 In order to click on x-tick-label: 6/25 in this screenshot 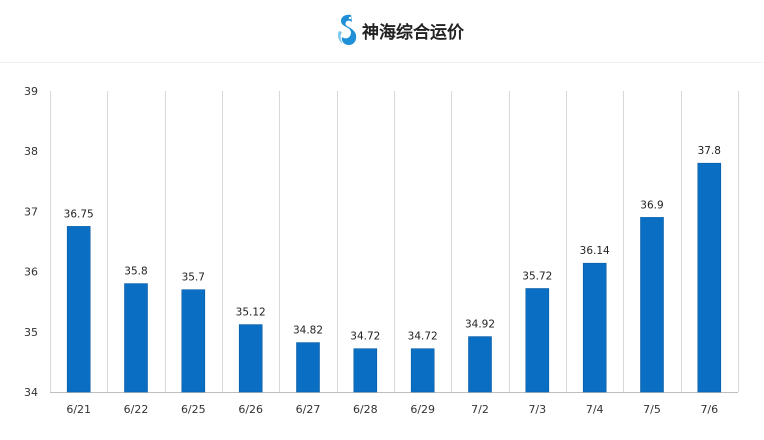, I will do `click(193, 409)`.